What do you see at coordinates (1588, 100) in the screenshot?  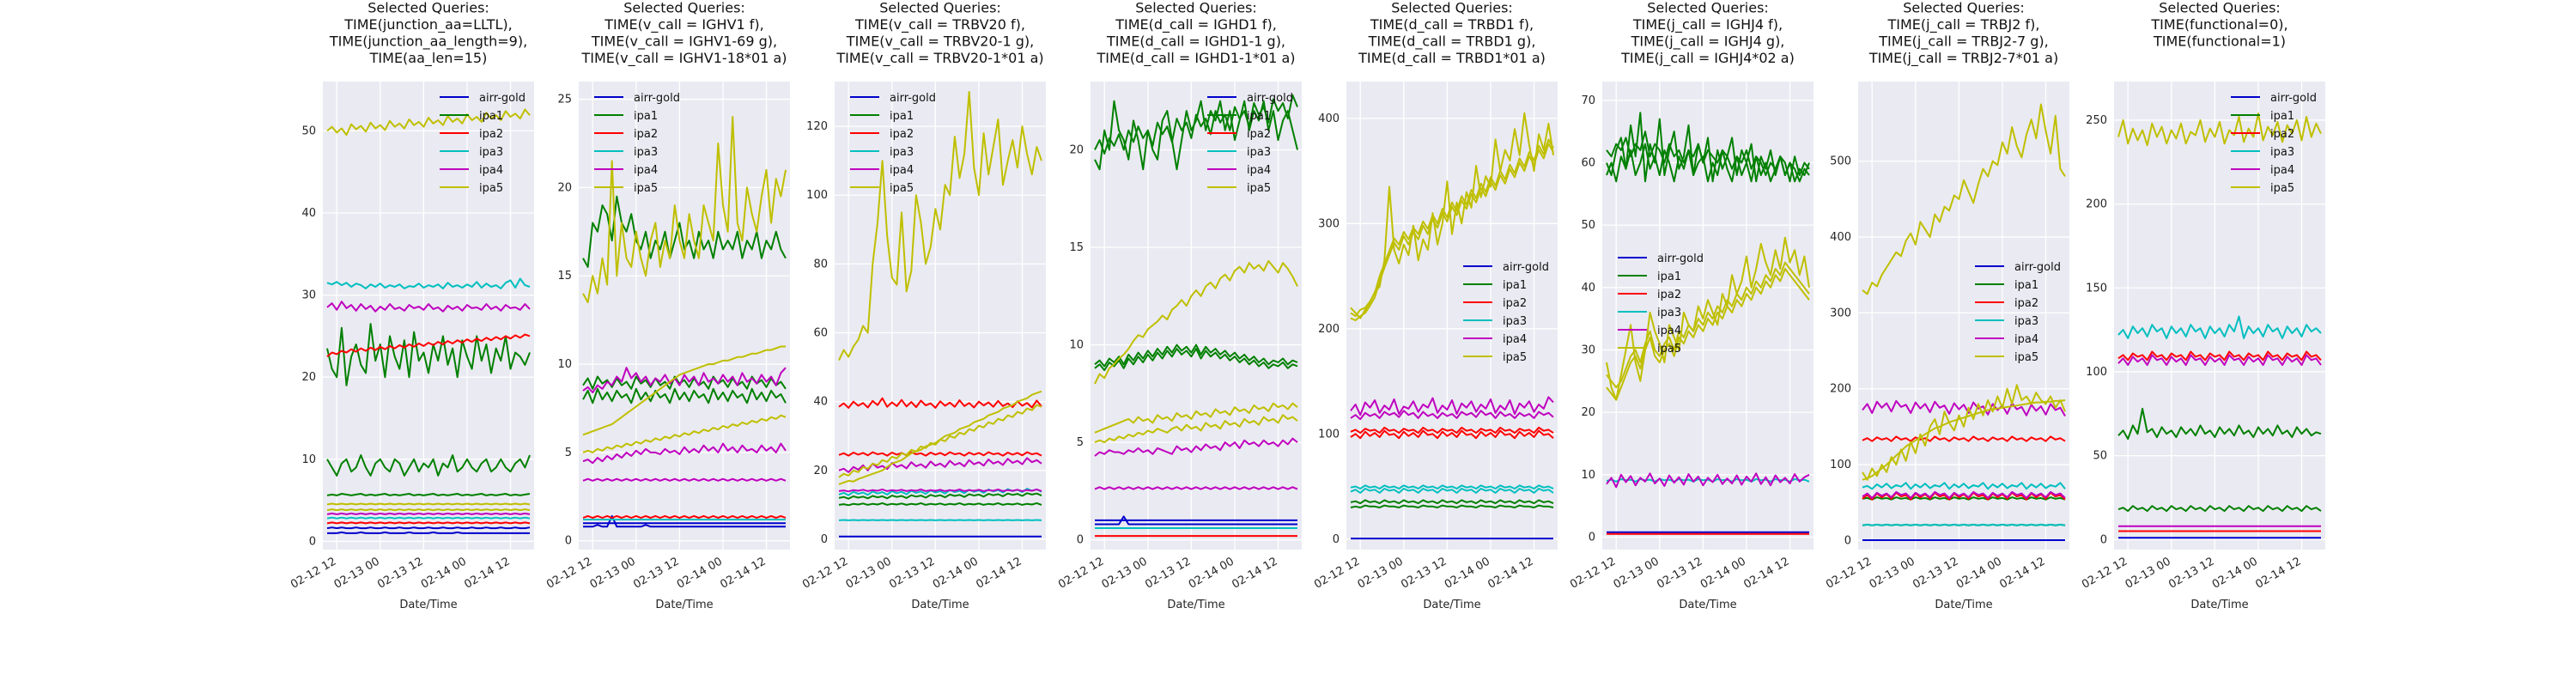 I see `y-tick-label: 70` at bounding box center [1588, 100].